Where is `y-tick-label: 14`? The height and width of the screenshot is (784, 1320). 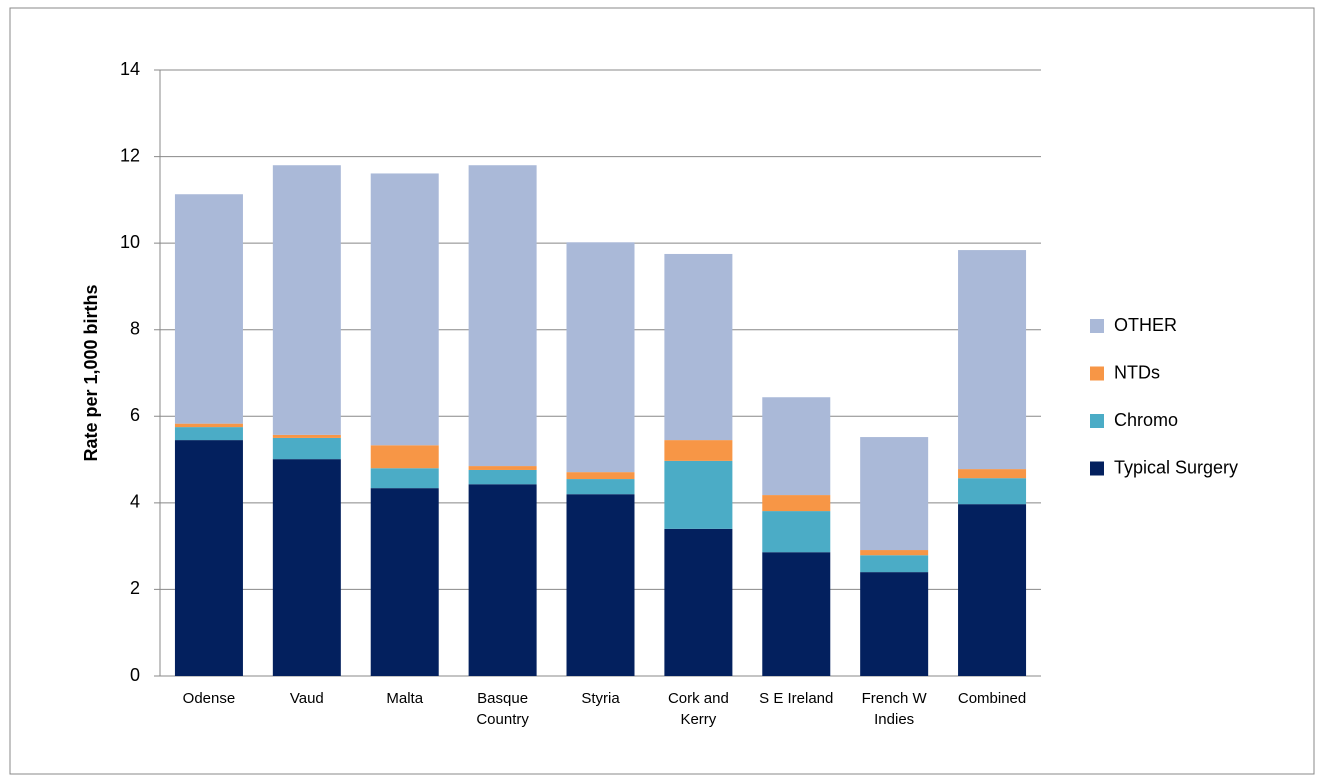 y-tick-label: 14 is located at coordinates (130, 69).